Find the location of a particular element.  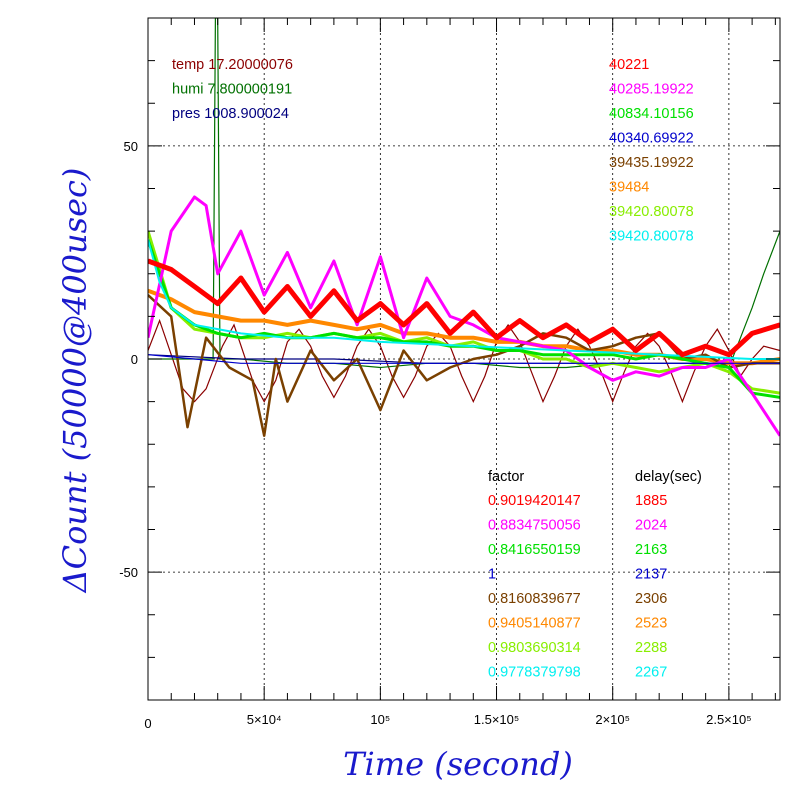

series-delay-label: 2306 is located at coordinates (651, 599).